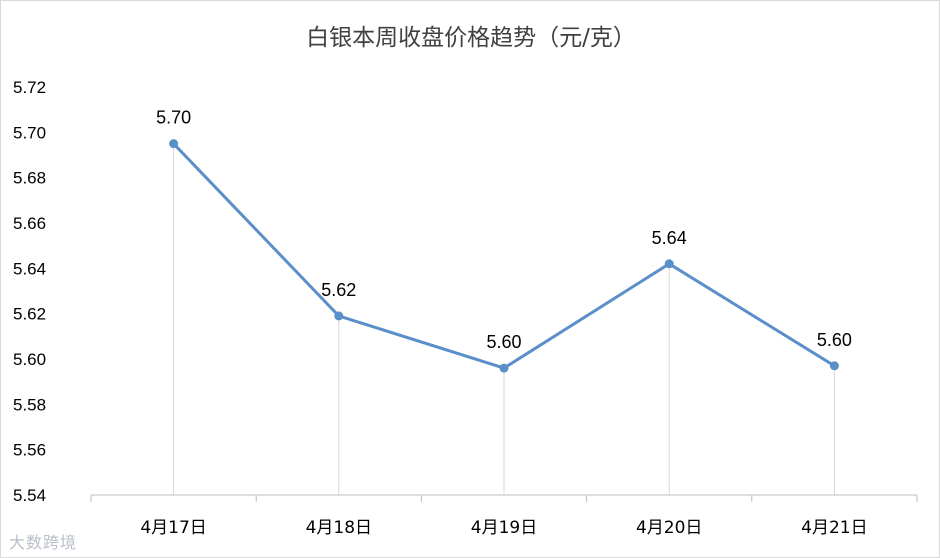 This screenshot has height=558, width=940. I want to click on x-category-label: 4月19日, so click(504, 528).